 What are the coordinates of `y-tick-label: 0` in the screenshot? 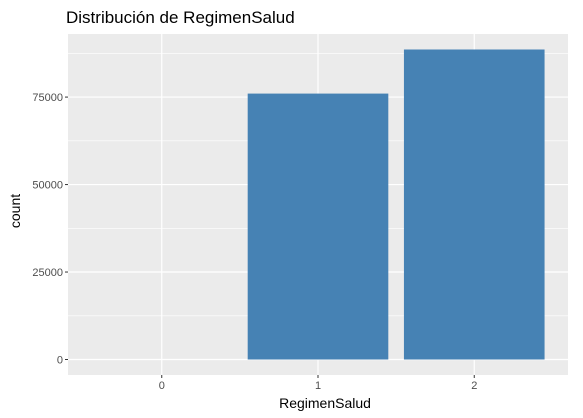 It's located at (60, 361).